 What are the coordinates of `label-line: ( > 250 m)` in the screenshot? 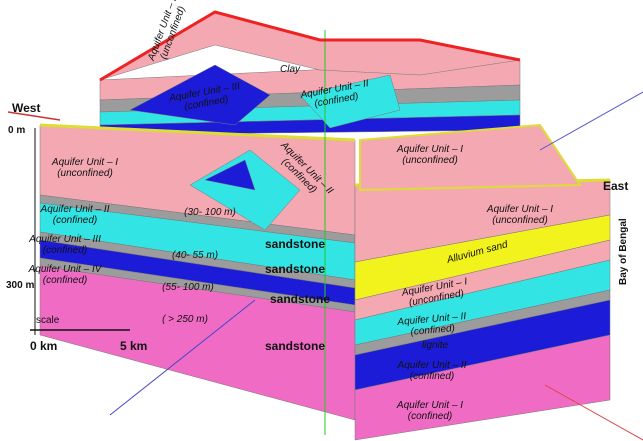 It's located at (185, 319).